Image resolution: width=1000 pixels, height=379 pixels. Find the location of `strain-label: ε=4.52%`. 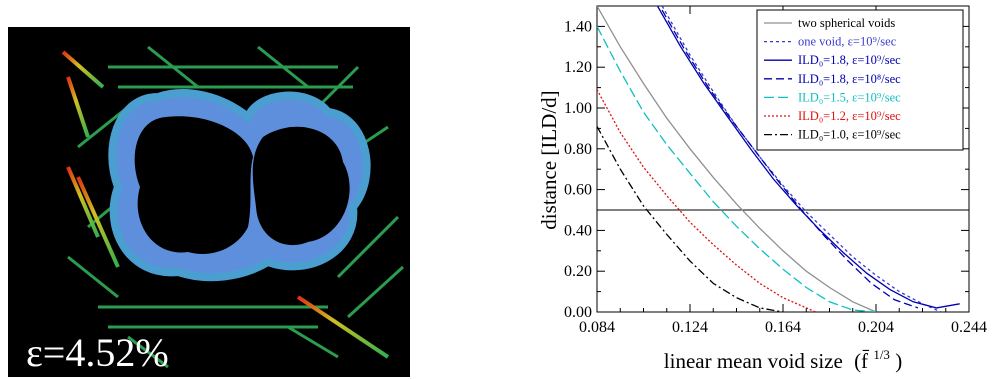

strain-label: ε=4.52% is located at coordinates (97, 352).